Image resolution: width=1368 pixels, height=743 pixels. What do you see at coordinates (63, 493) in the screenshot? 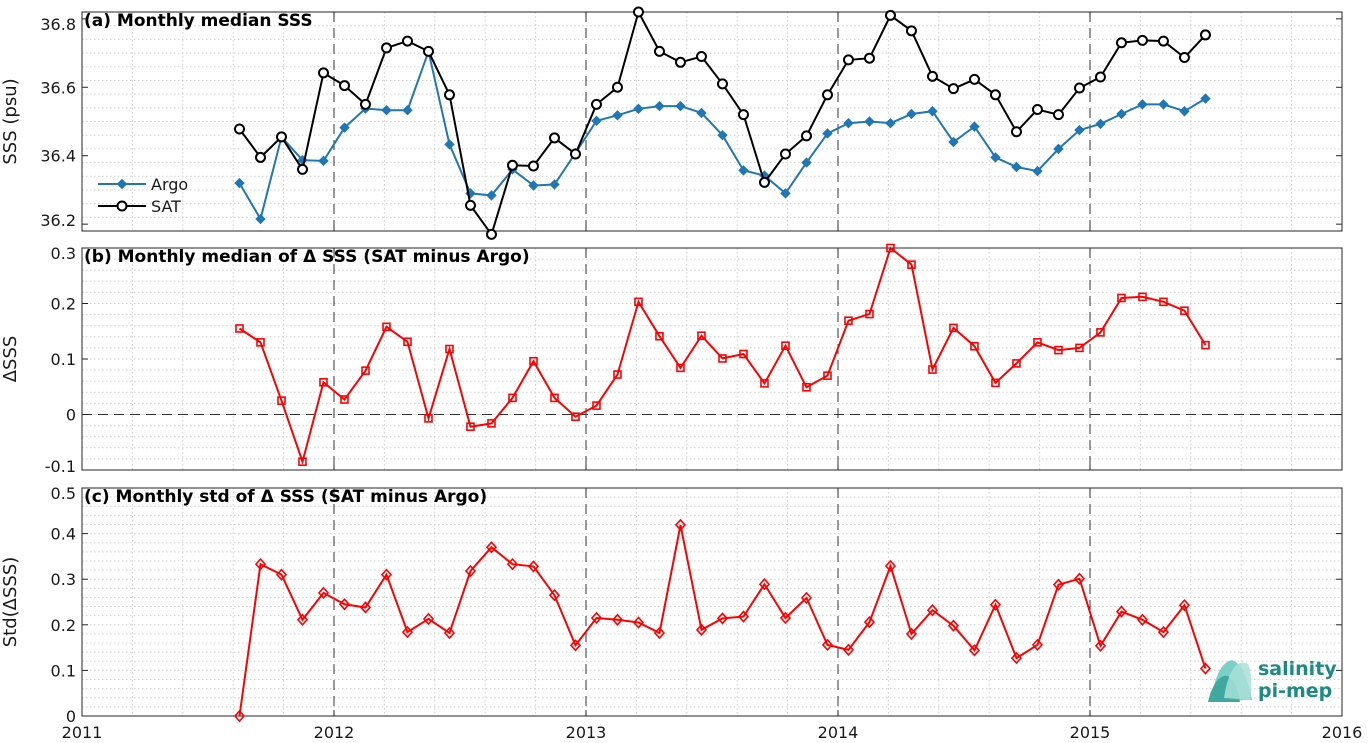
I see `y-tick-label: 0.5` at bounding box center [63, 493].